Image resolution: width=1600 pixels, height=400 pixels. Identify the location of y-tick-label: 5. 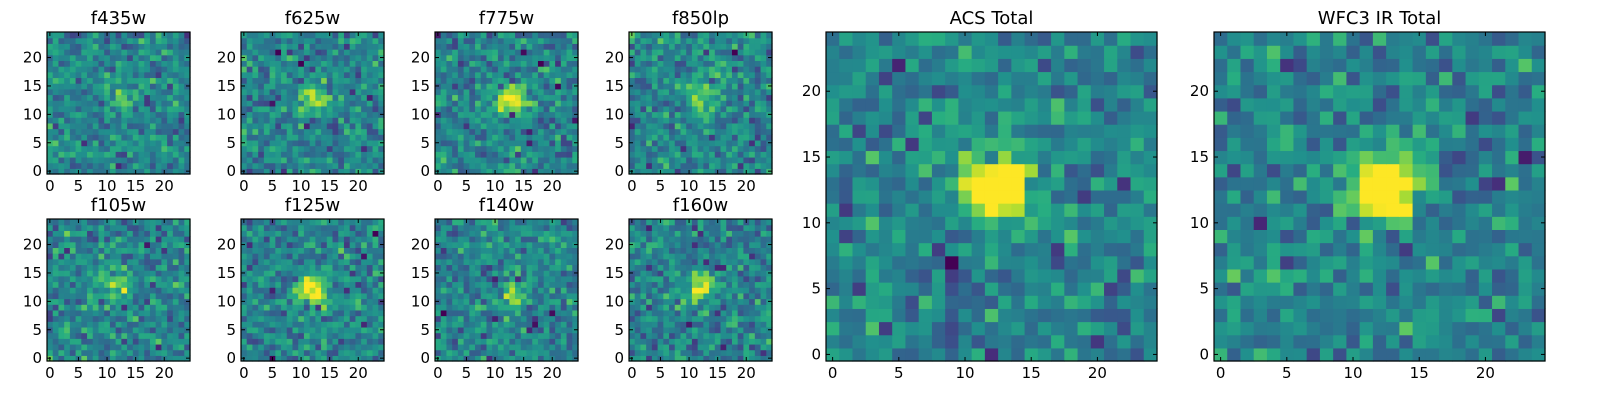
(37, 330).